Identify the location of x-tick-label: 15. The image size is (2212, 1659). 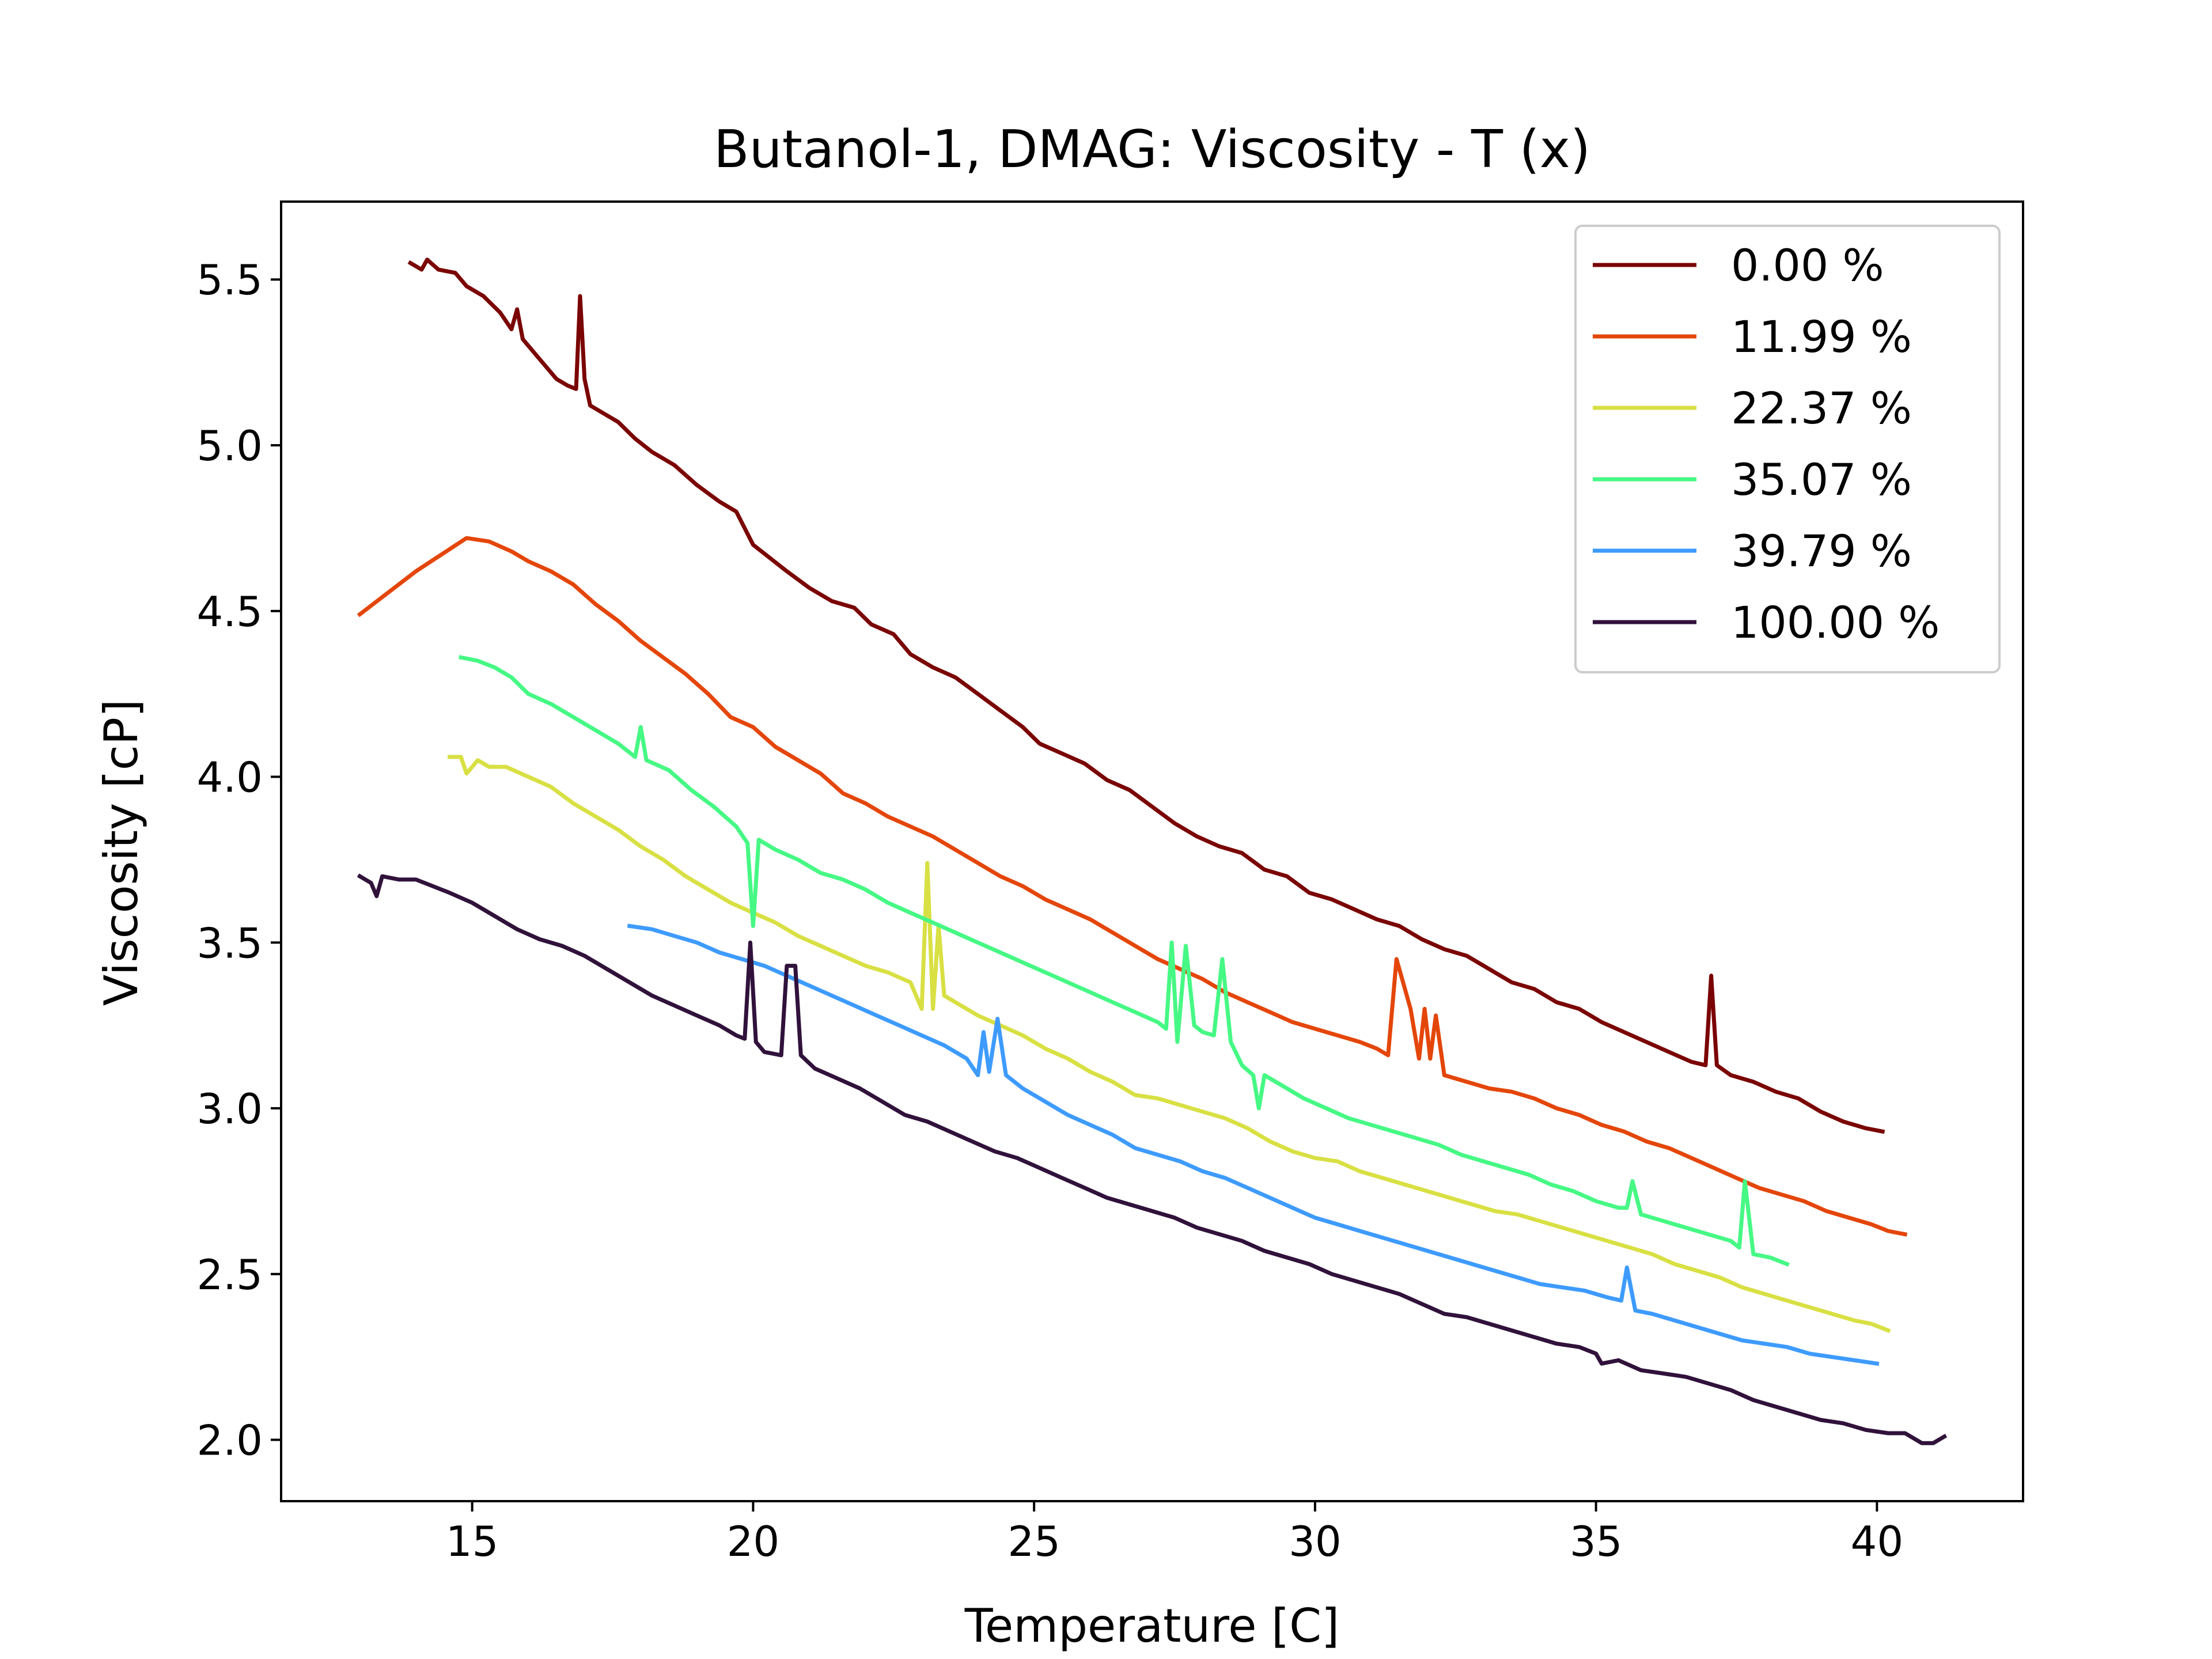
(472, 1541).